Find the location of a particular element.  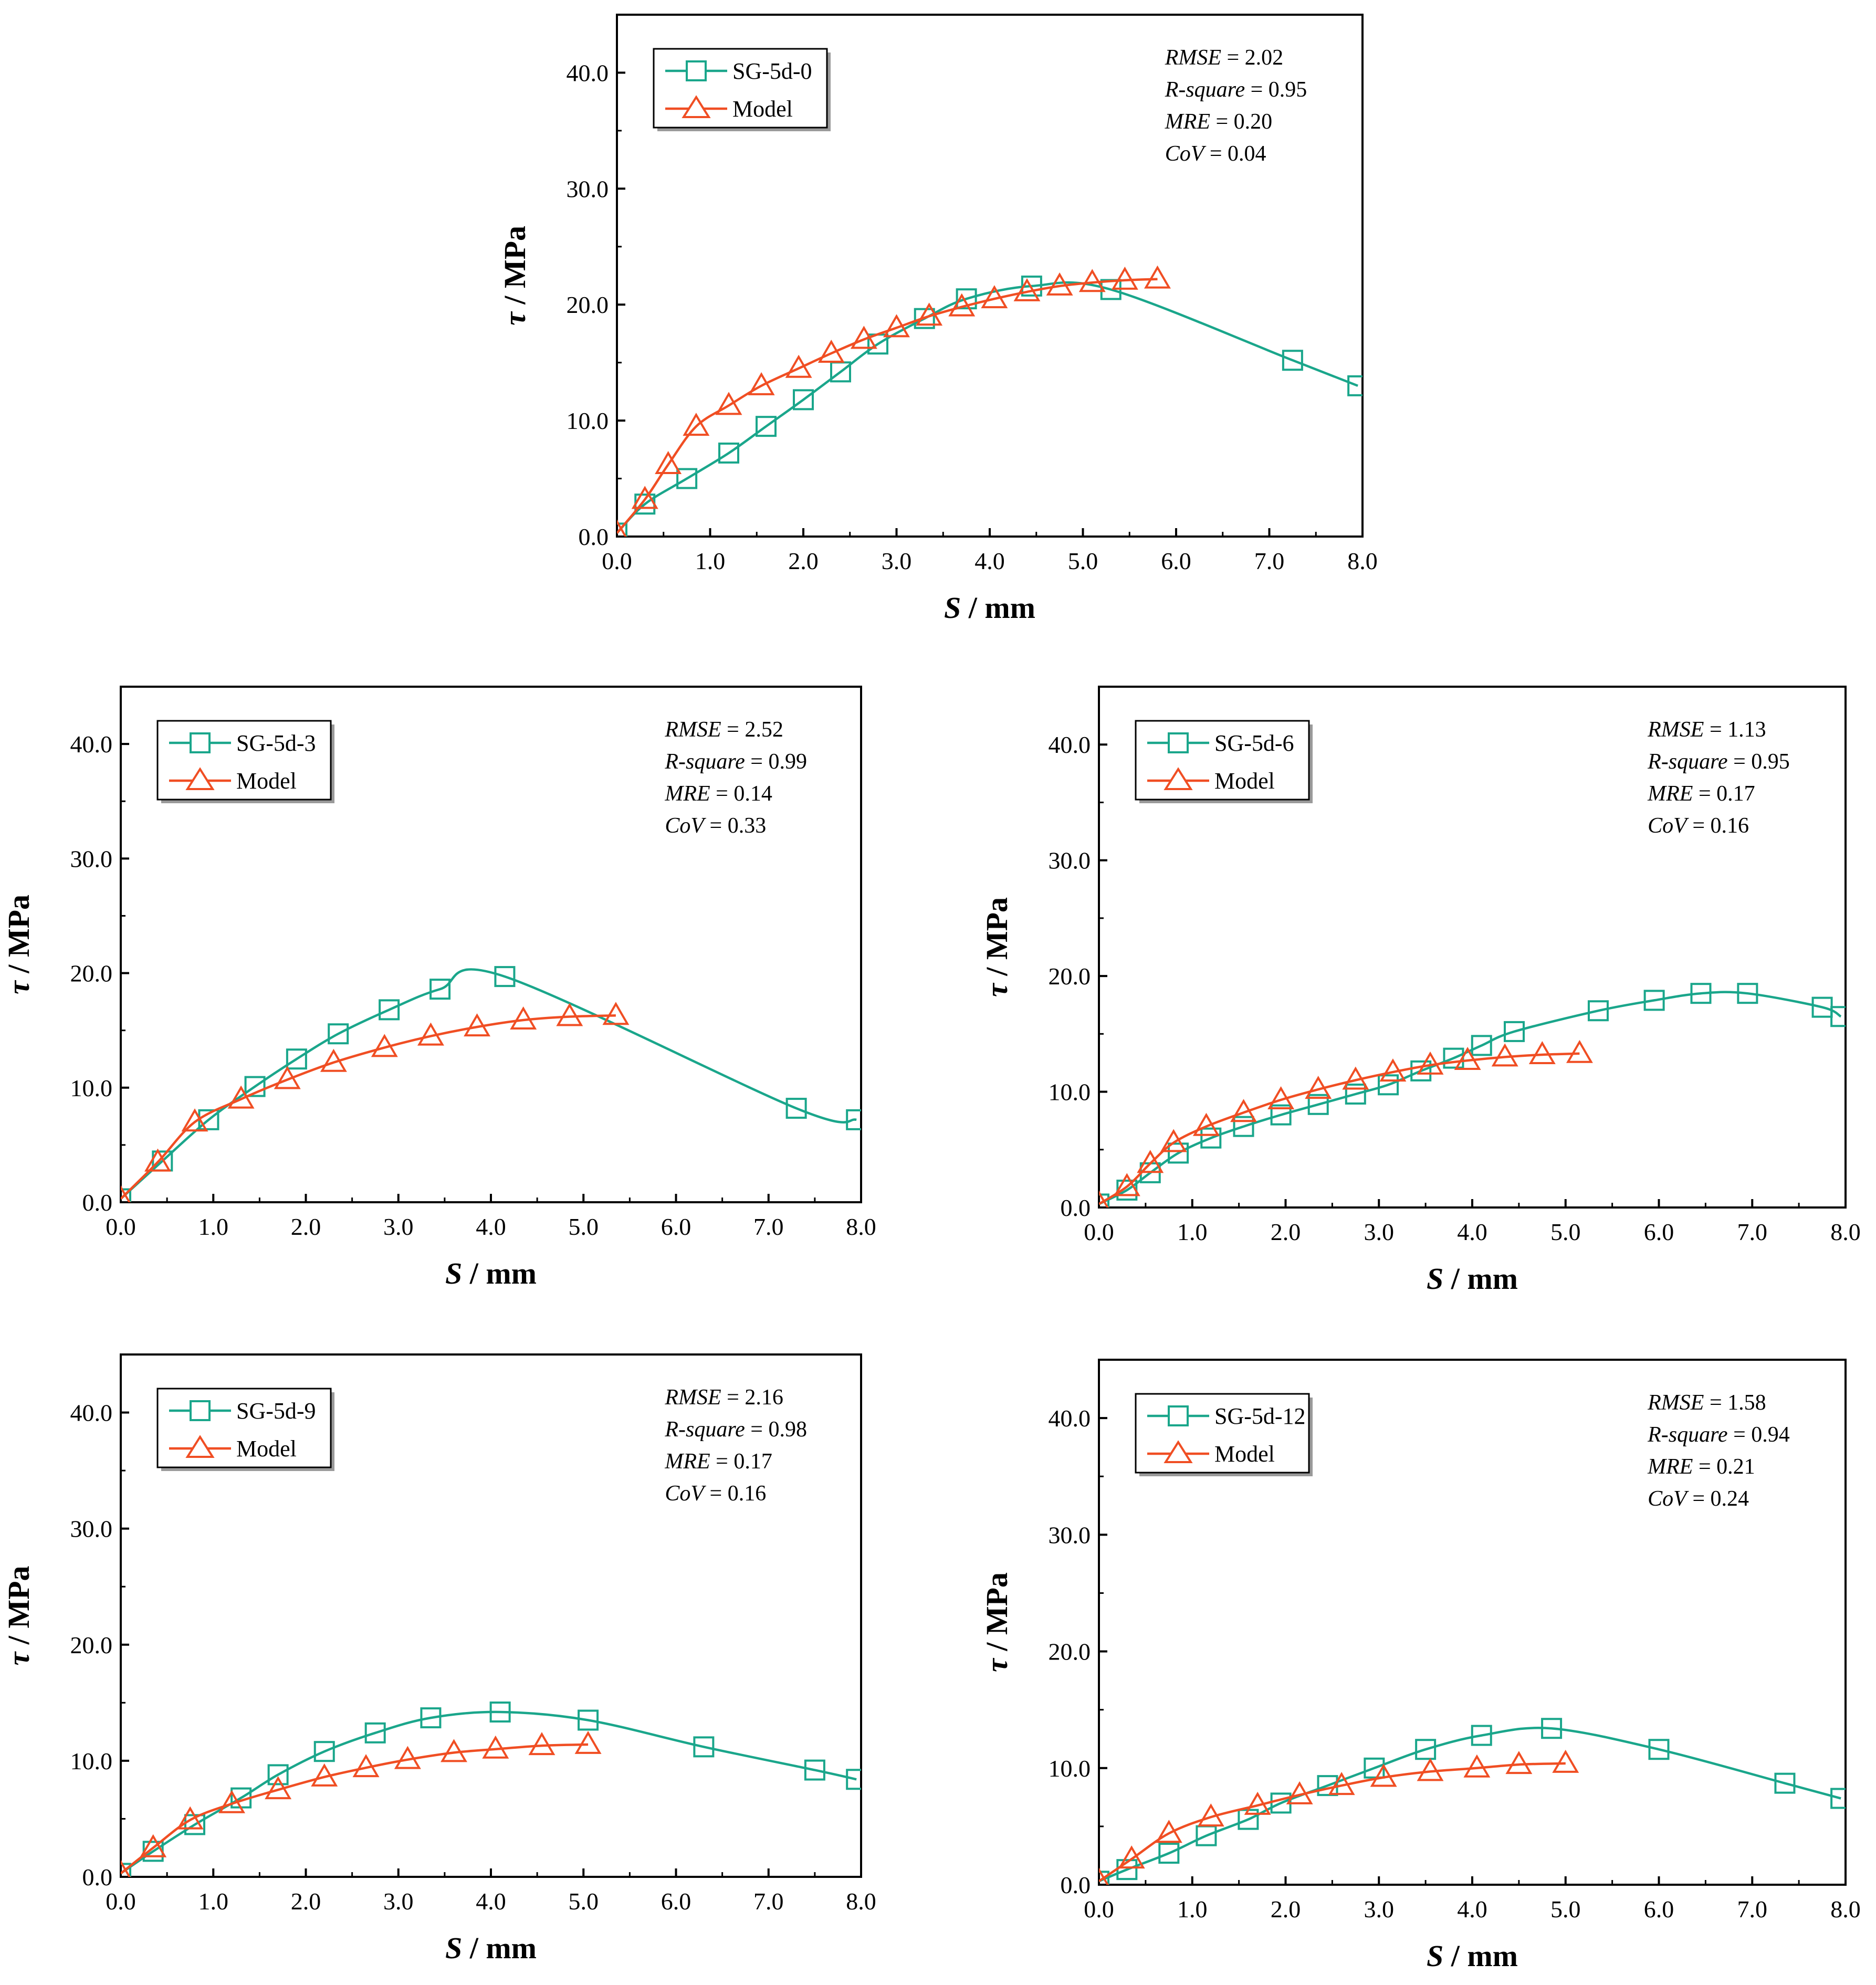

y-tick-label: 20.0 is located at coordinates (1070, 976).